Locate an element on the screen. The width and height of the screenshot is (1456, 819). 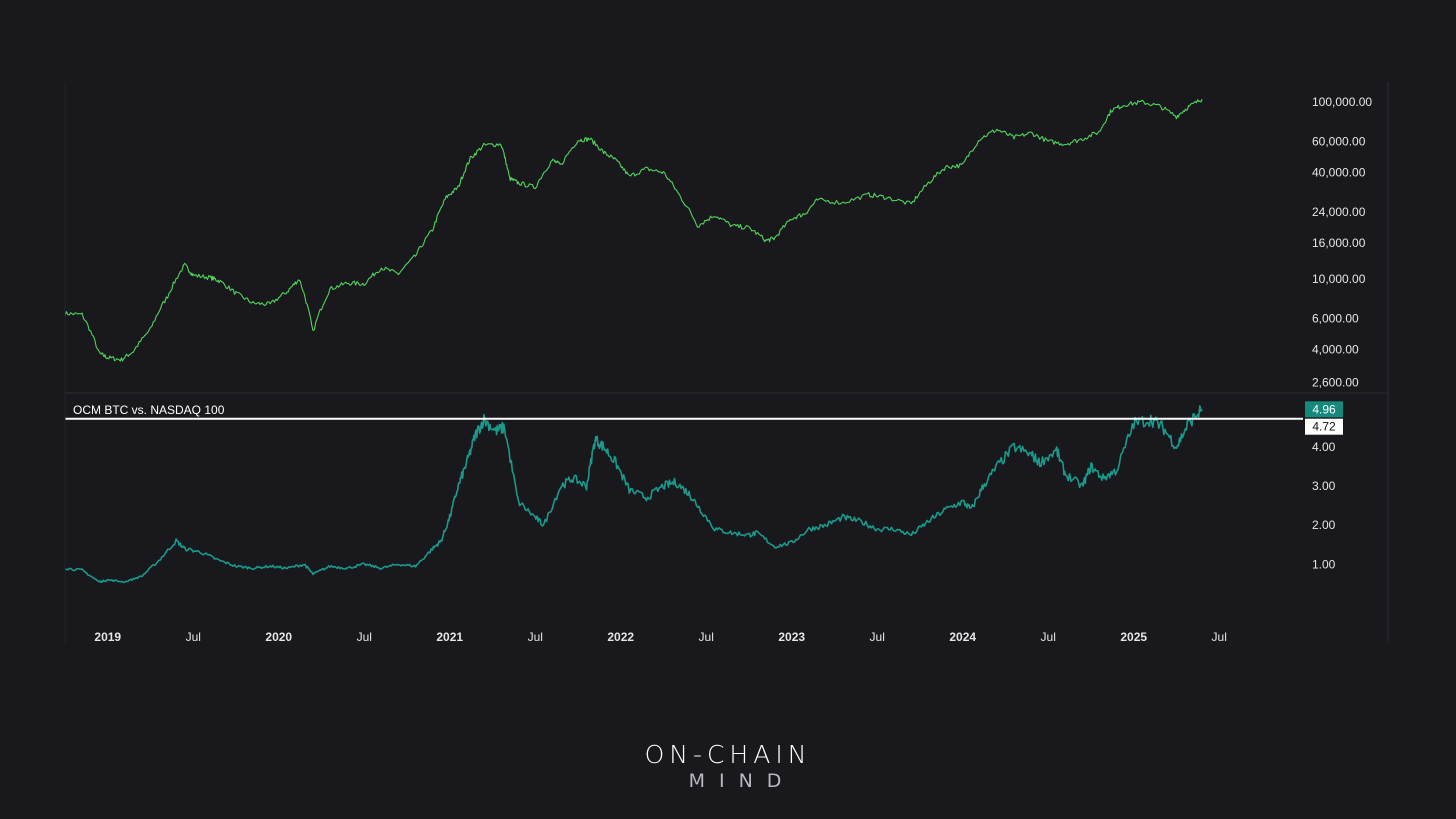
btc-price-tick-label: 100,000.00 is located at coordinates (1342, 102).